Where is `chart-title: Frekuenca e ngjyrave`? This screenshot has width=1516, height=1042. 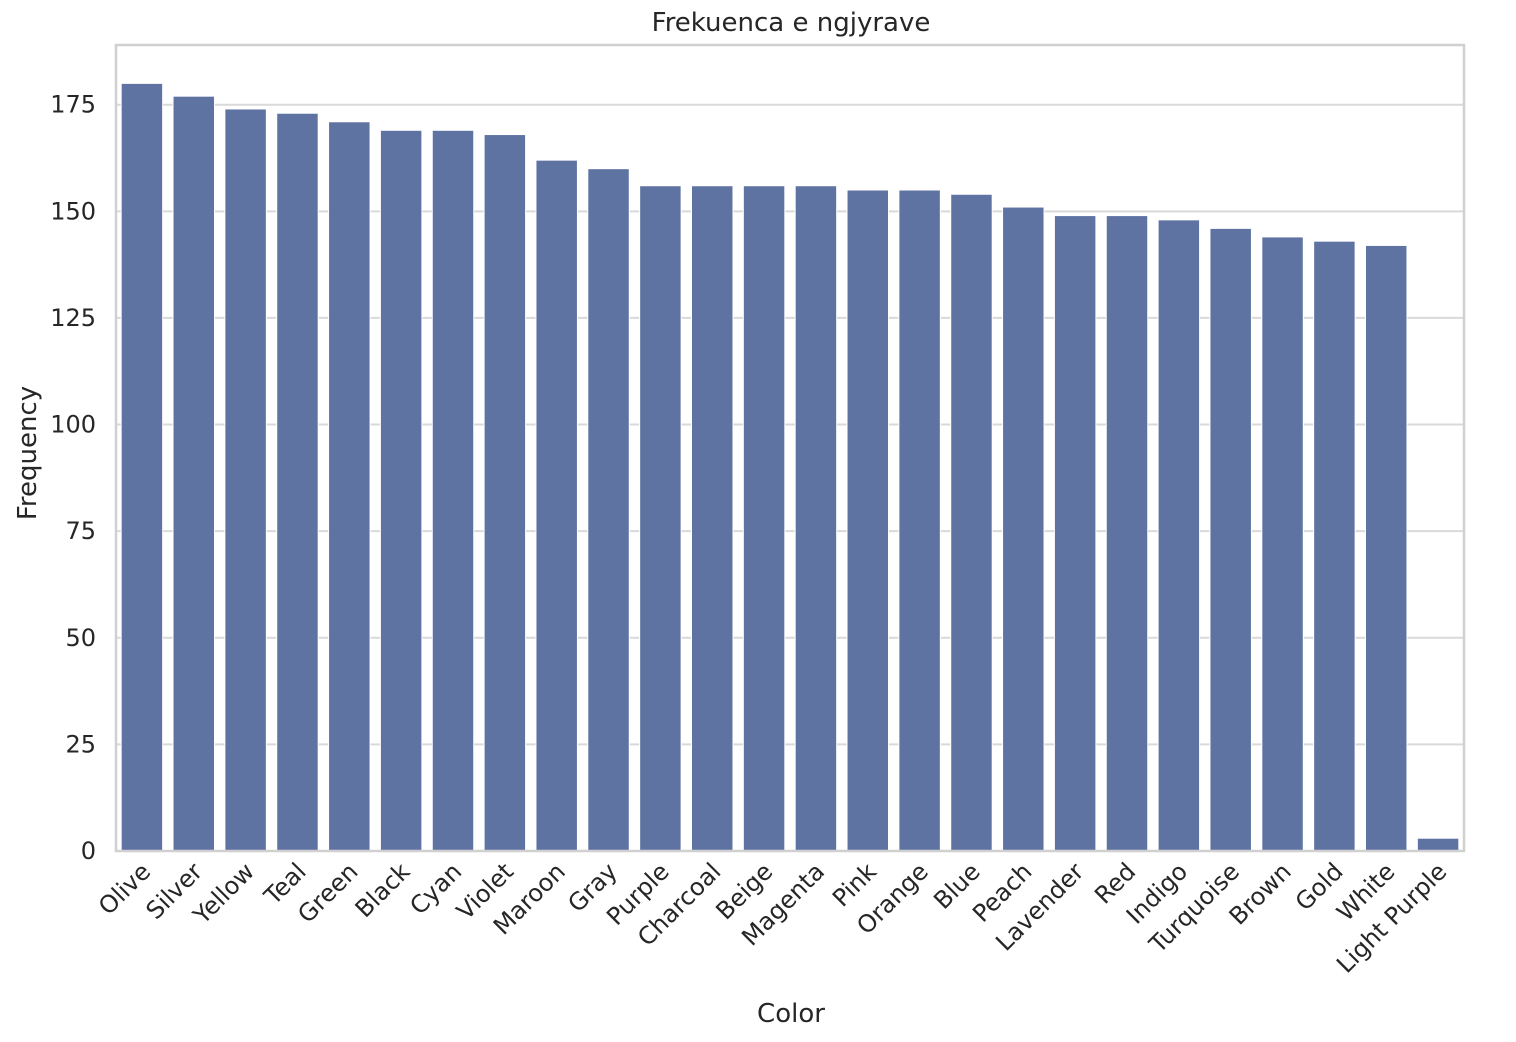
chart-title: Frekuenca e ngjyrave is located at coordinates (791, 23).